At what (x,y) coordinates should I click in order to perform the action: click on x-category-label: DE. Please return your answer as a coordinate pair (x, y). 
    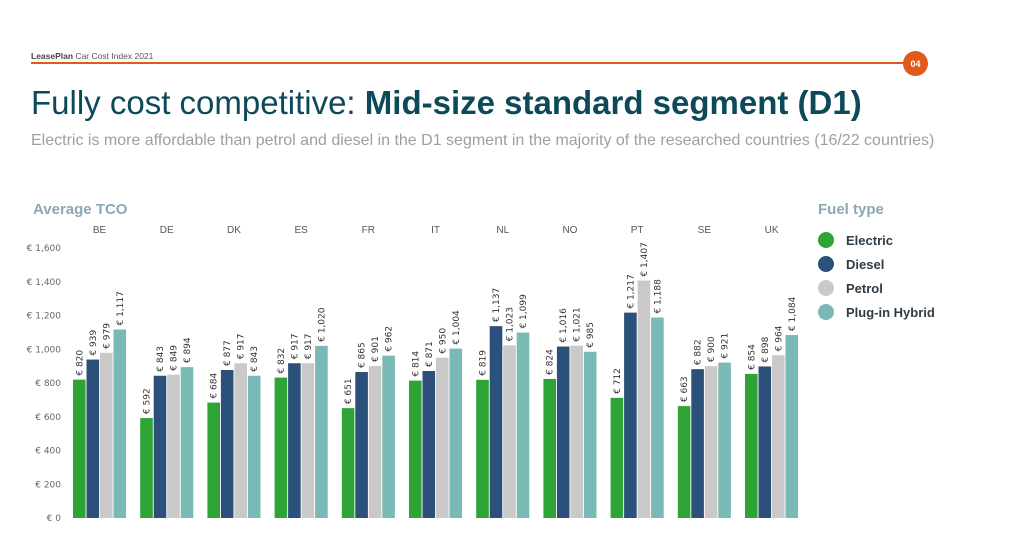
    Looking at the image, I should click on (167, 230).